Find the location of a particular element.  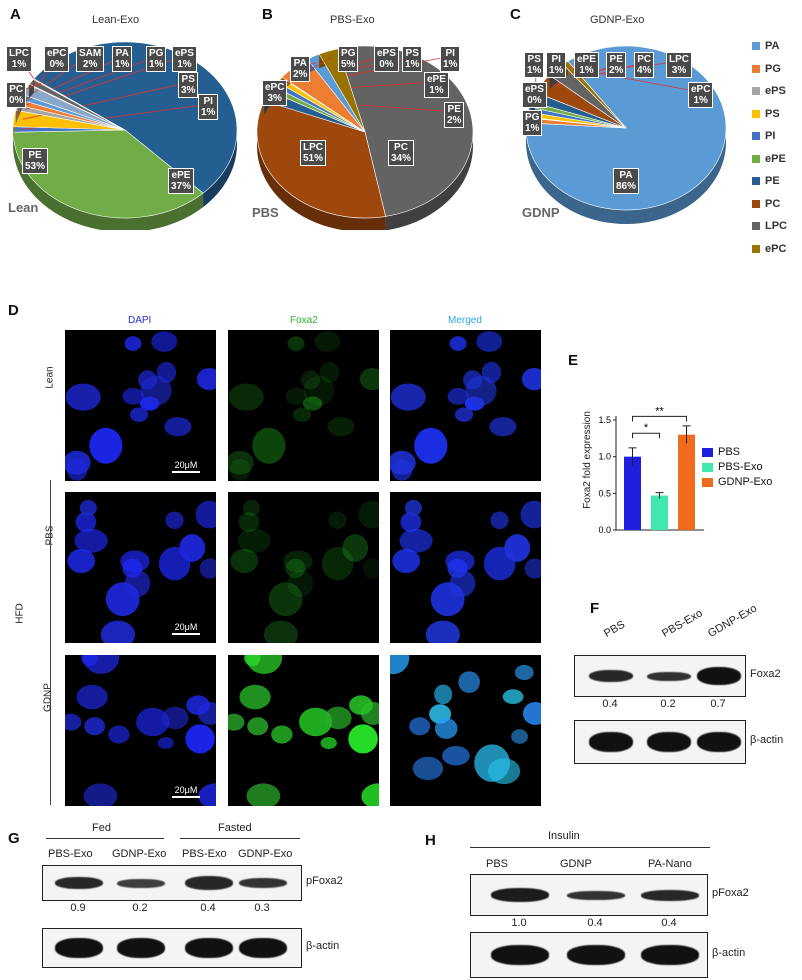

pie-tag-label: ePS is located at coordinates (184, 53).